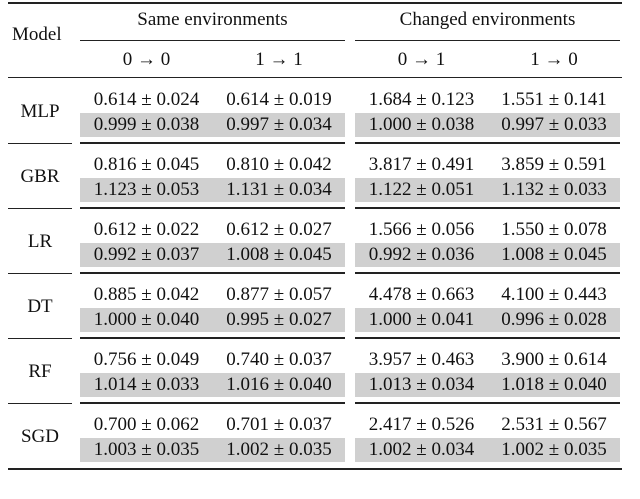 The height and width of the screenshot is (499, 640). What do you see at coordinates (554, 229) in the screenshot?
I see `table-cell: 1.550 ± 0.078` at bounding box center [554, 229].